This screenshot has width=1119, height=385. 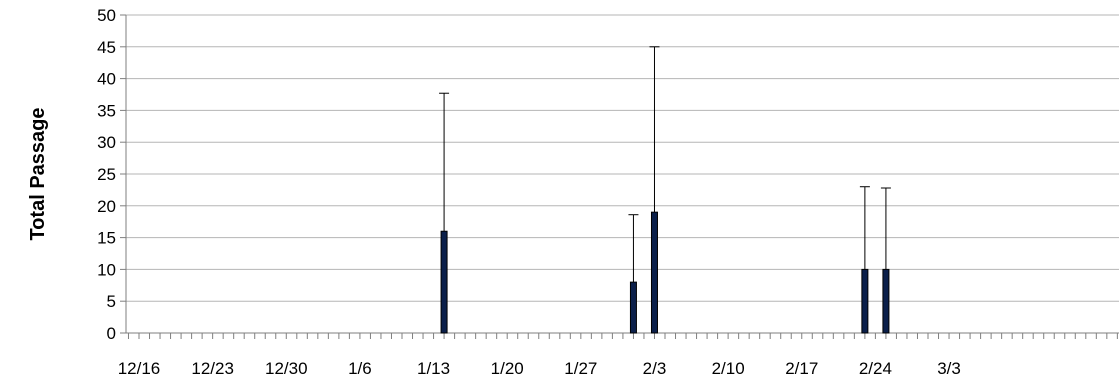 I want to click on y-tick-label: 40, so click(x=106, y=79).